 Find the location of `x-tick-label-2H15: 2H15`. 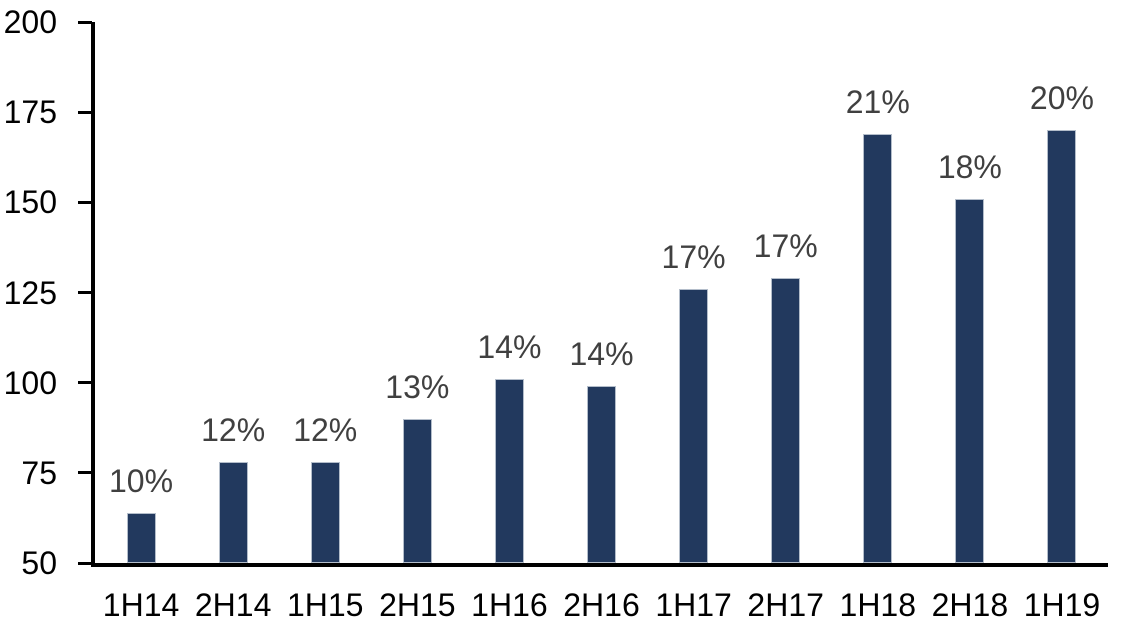

x-tick-label-2H15: 2H15 is located at coordinates (417, 605).